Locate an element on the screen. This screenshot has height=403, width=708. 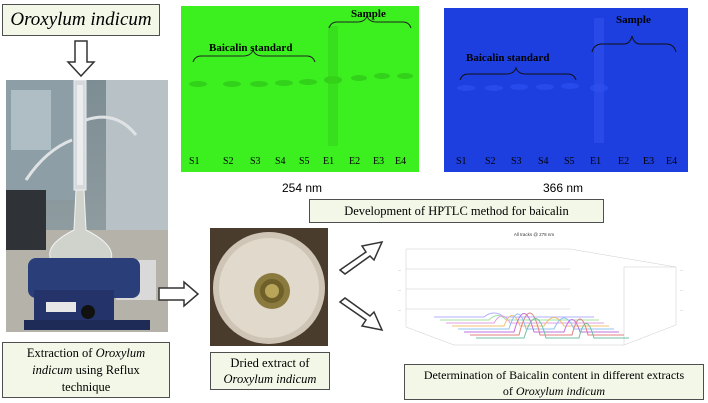
standard-label-366: Baicalin standard is located at coordinates (508, 58).